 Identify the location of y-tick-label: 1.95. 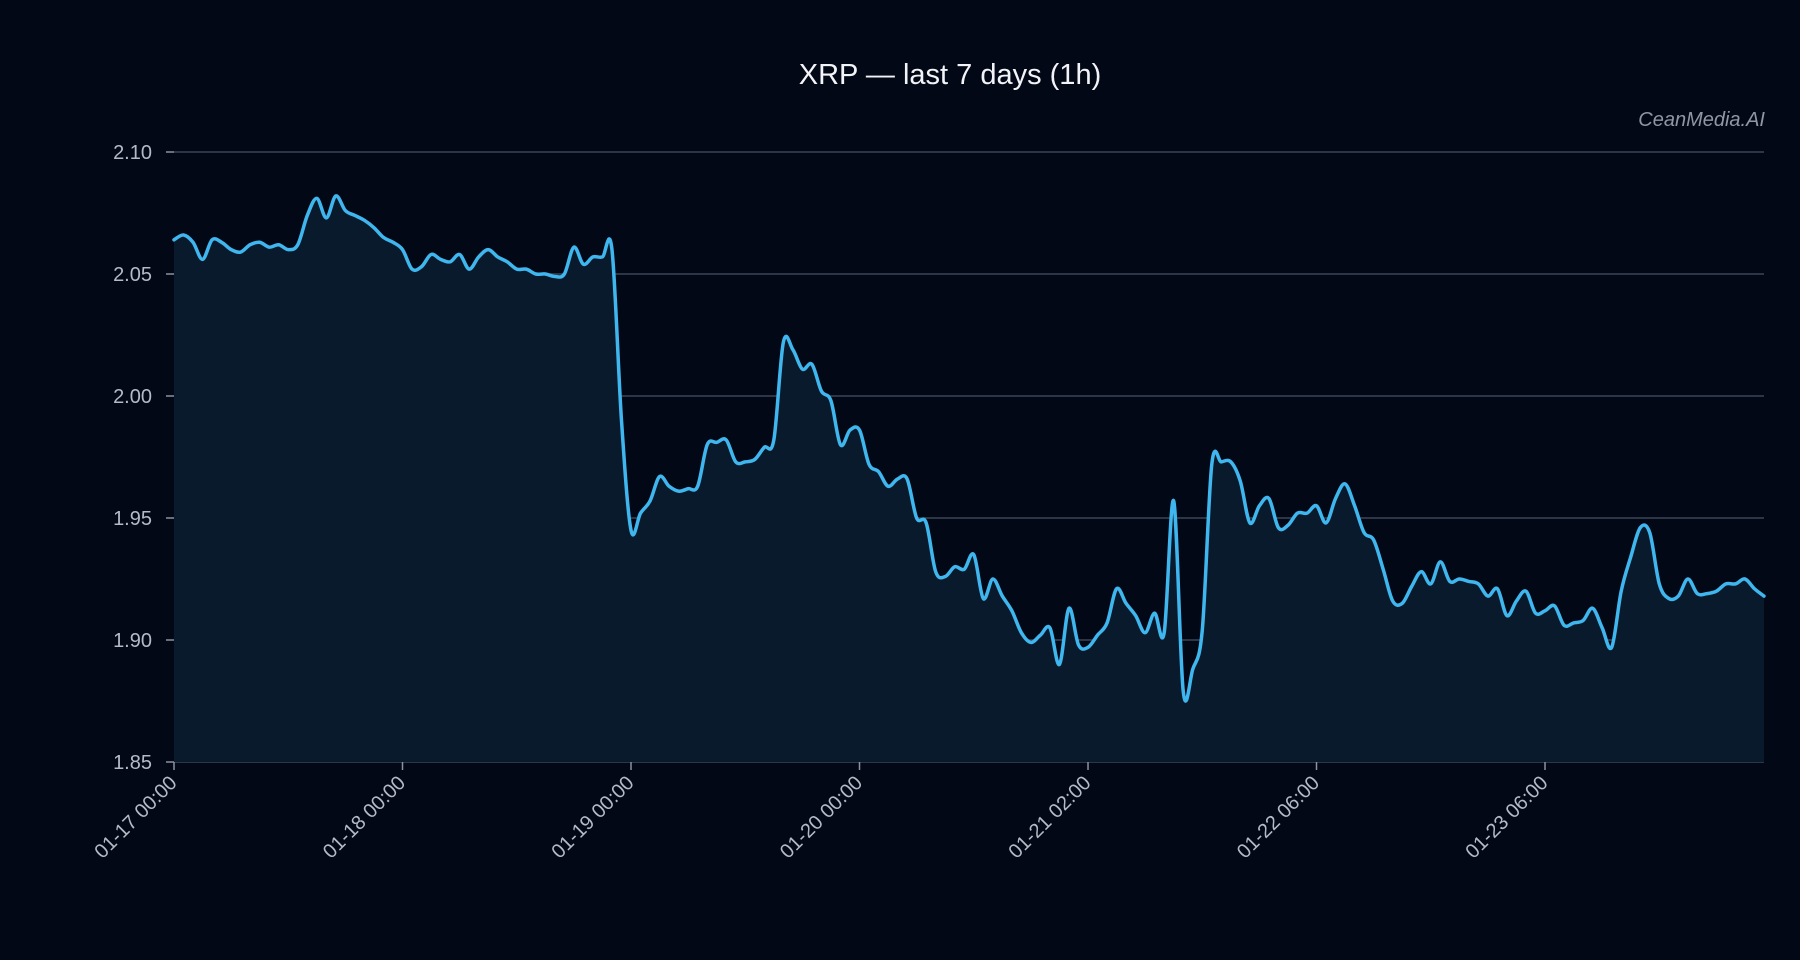
(132, 519).